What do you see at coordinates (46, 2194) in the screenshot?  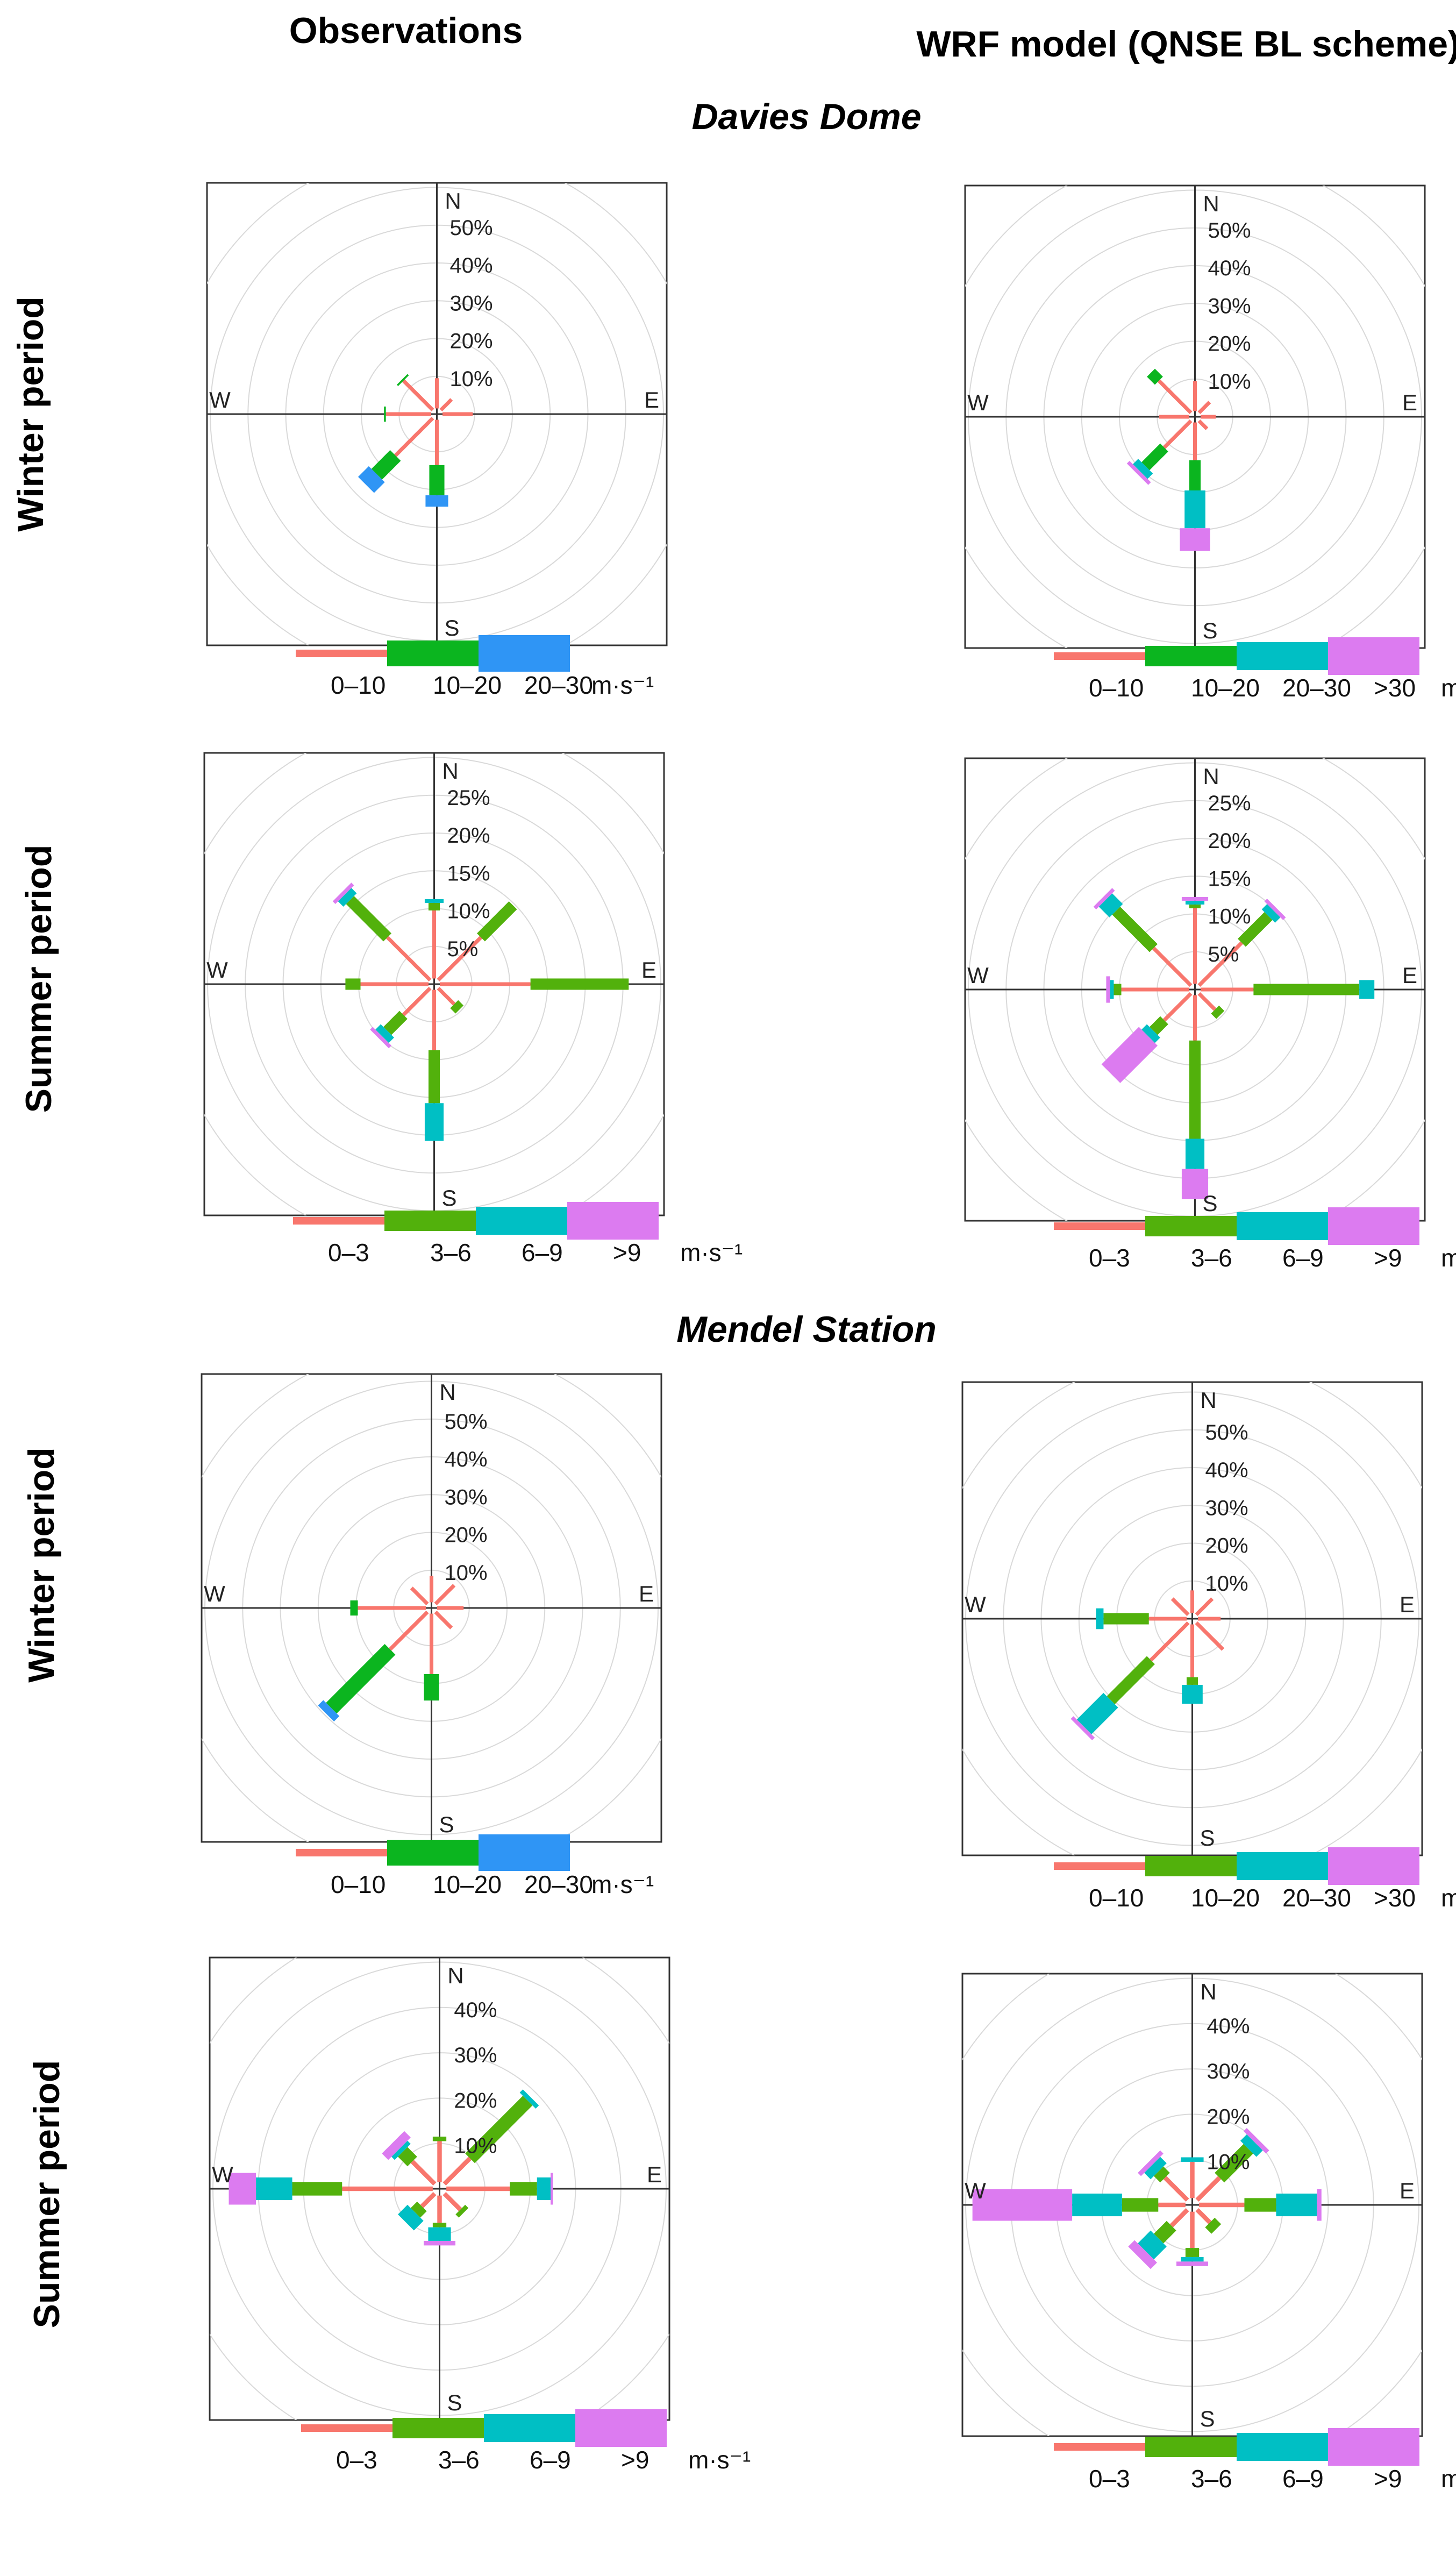 I see `row-title-mendel-summer: Summer period` at bounding box center [46, 2194].